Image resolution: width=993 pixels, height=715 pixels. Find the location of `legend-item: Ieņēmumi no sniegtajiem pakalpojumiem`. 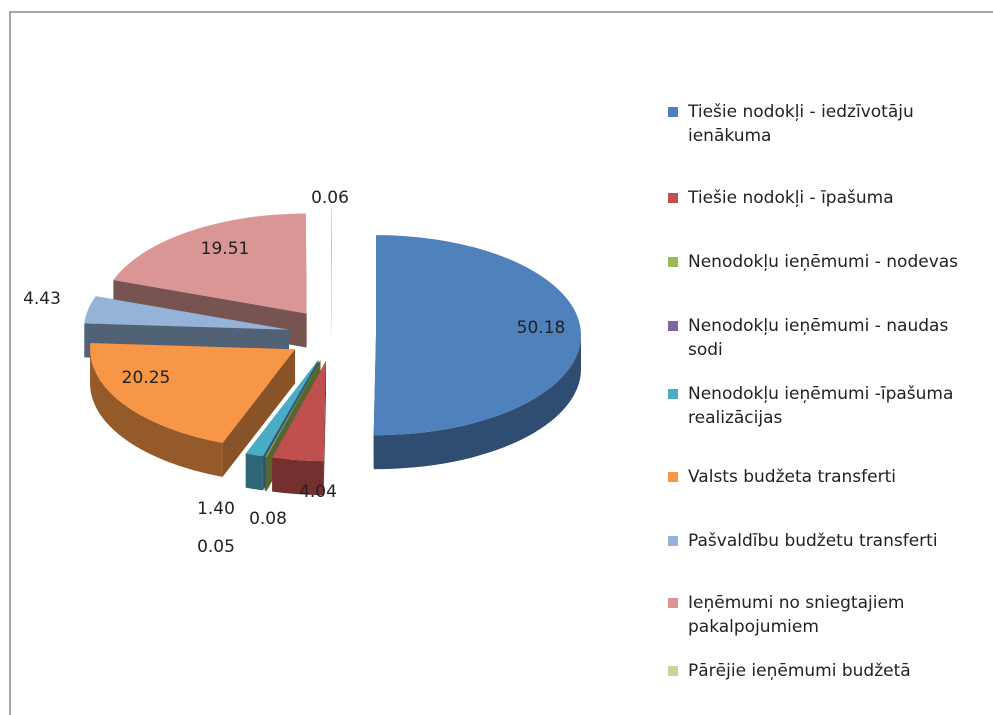

legend-item: Ieņēmumi no sniegtajiem pakalpojumiem is located at coordinates (823, 615).